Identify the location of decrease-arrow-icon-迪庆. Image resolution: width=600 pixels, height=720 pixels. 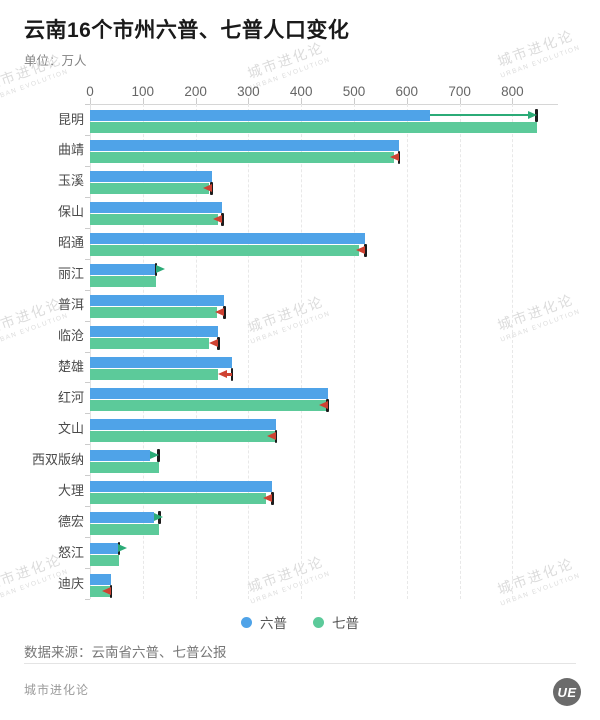
(107, 590).